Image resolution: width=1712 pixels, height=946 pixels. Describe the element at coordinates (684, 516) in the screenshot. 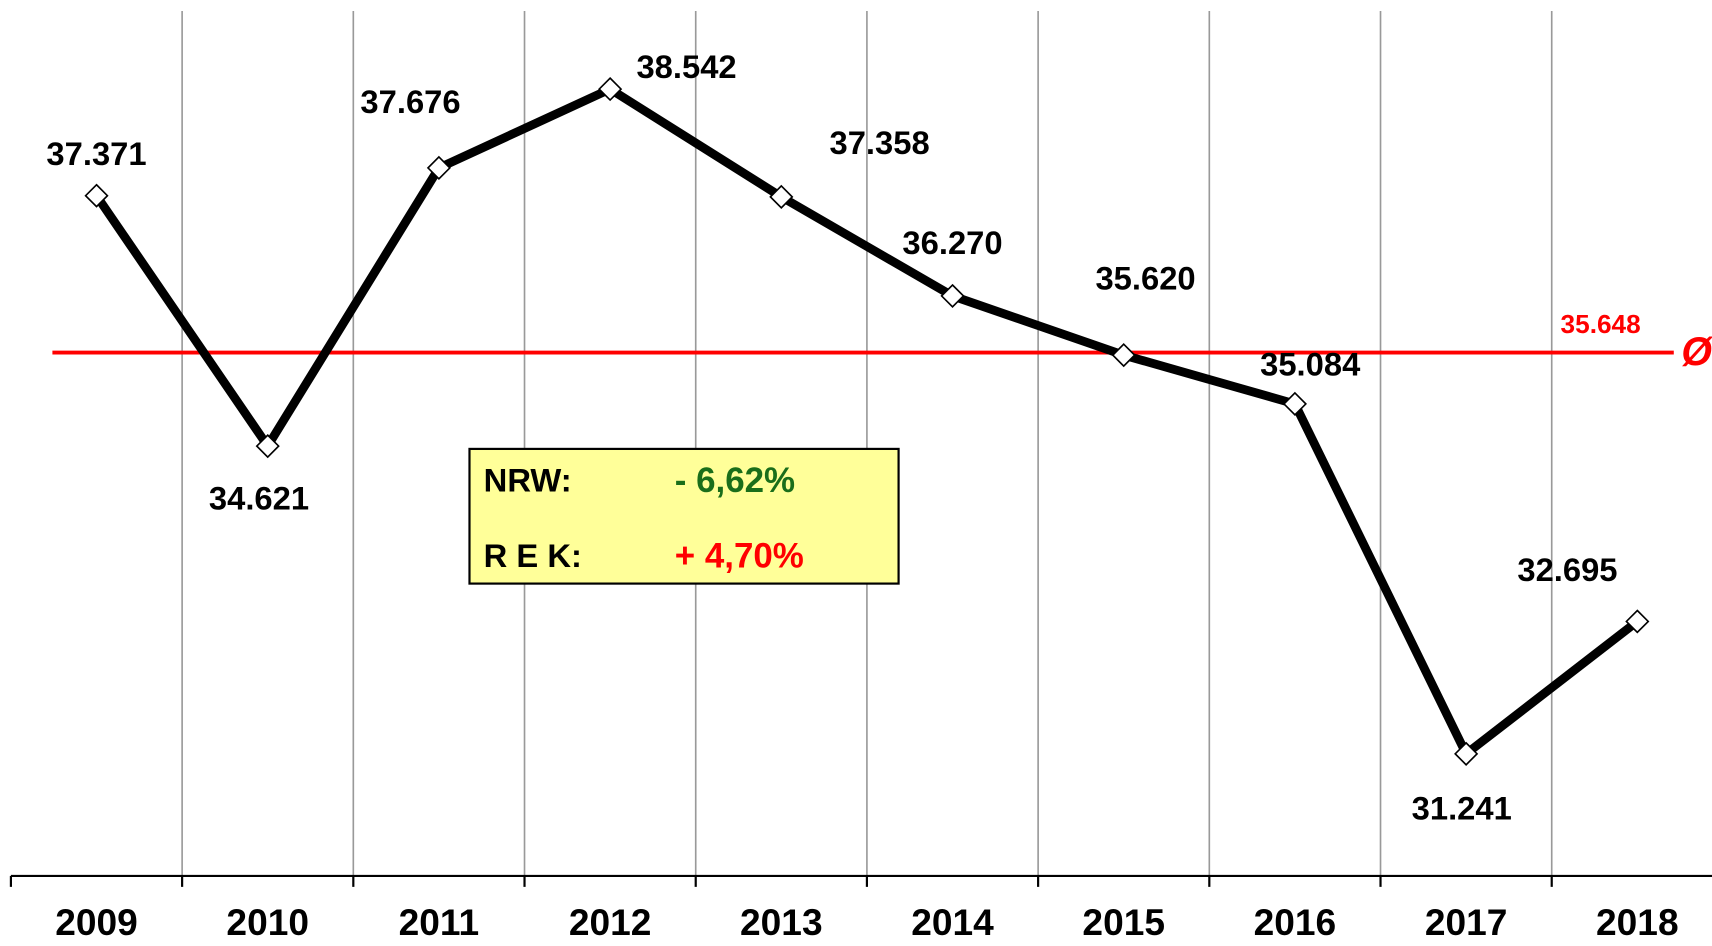

I see `annotation-box` at that location.